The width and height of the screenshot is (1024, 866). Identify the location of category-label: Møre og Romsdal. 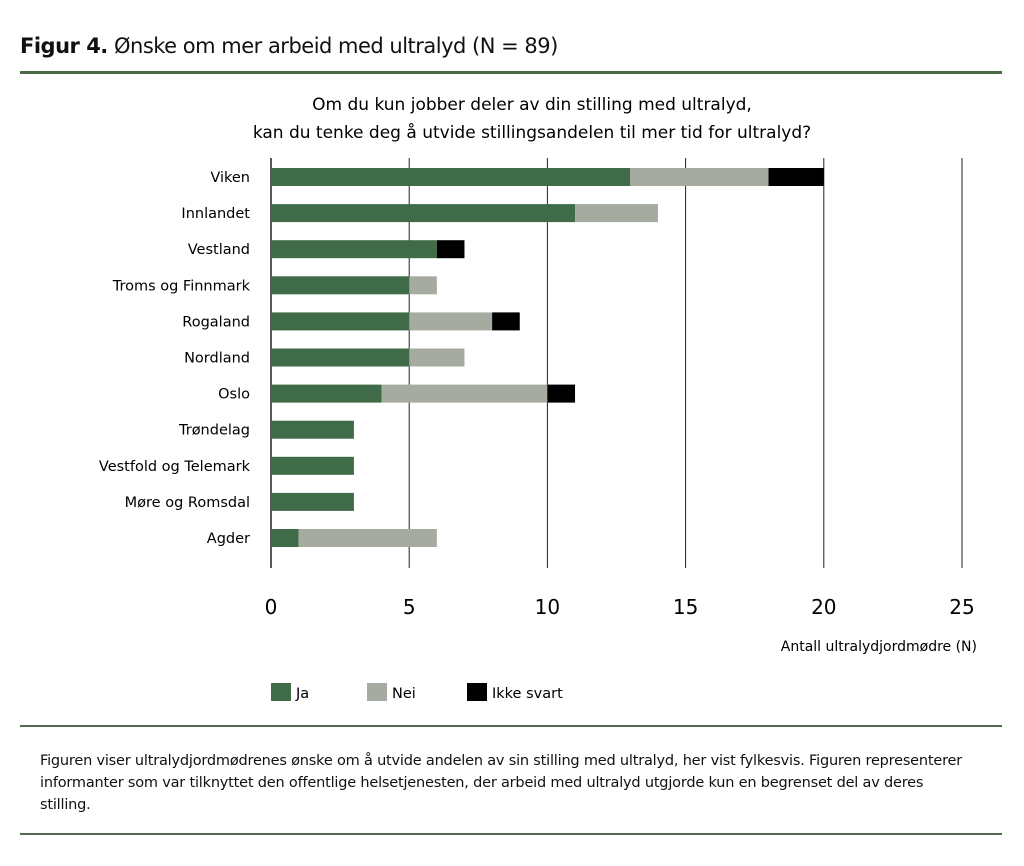
(187, 503).